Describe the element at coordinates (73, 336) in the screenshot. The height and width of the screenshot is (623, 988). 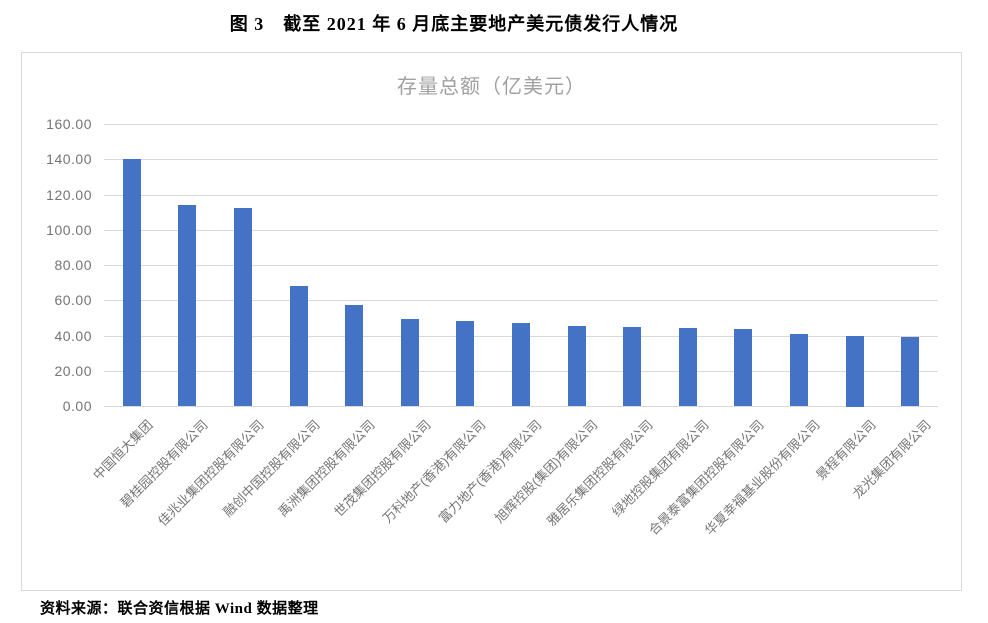
I see `y-axis-tick-label: 40.00` at that location.